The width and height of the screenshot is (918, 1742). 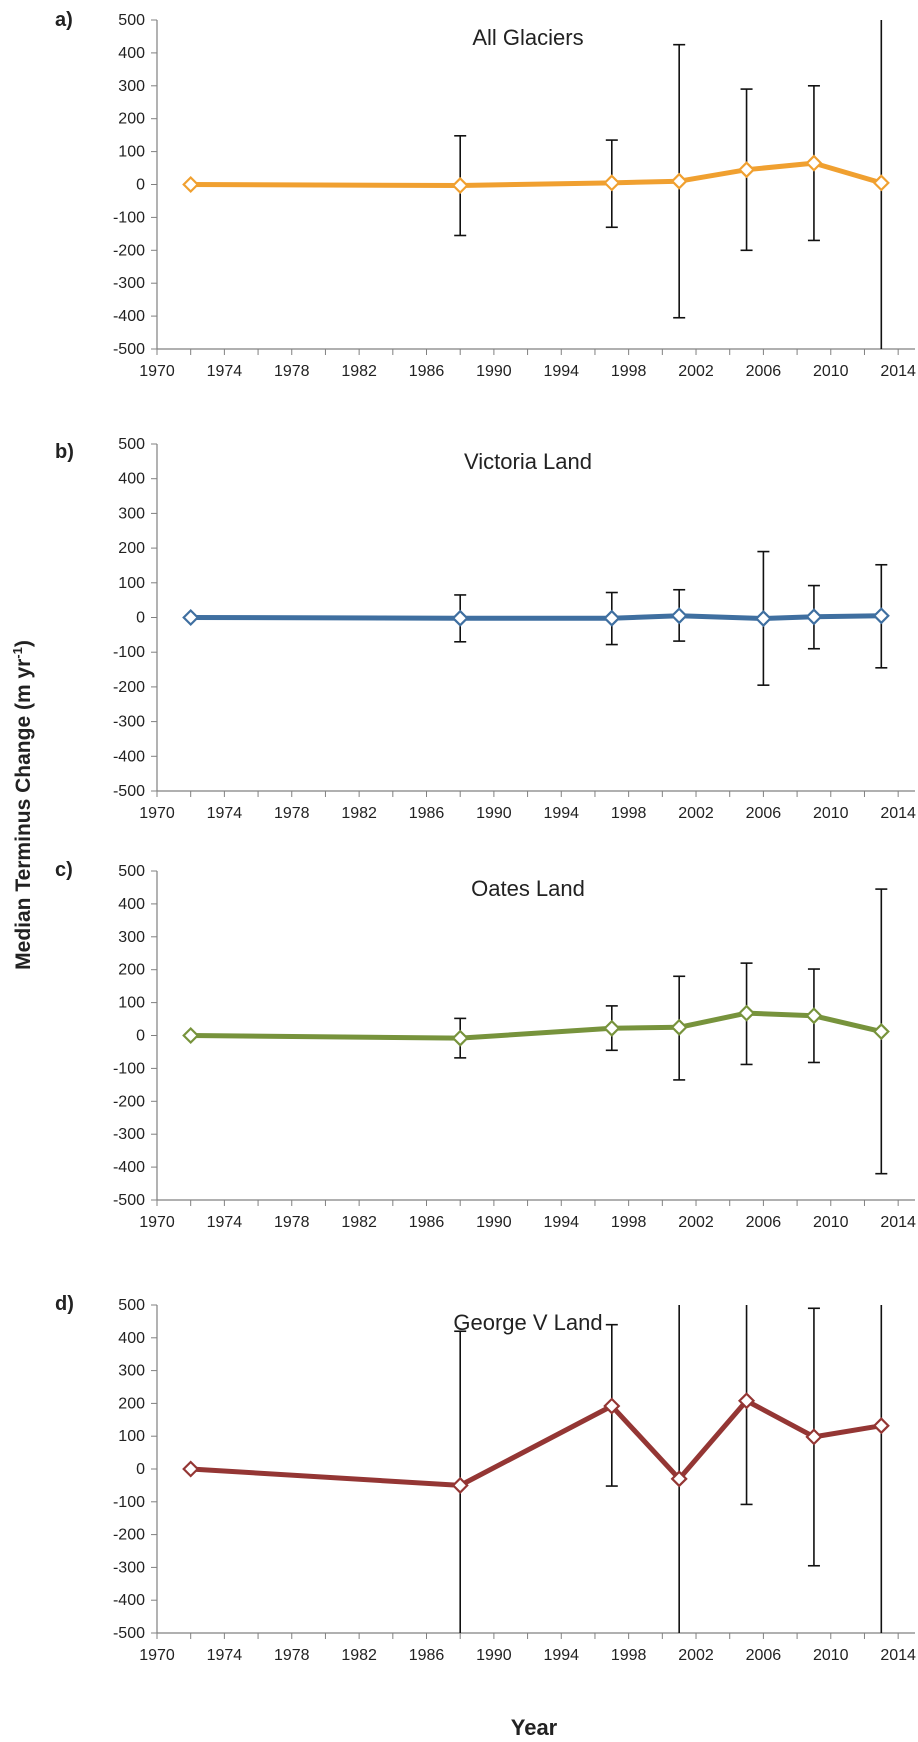 What do you see at coordinates (22, 805) in the screenshot?
I see `y-axis-label: Median Terminus Change (m yr-1)` at bounding box center [22, 805].